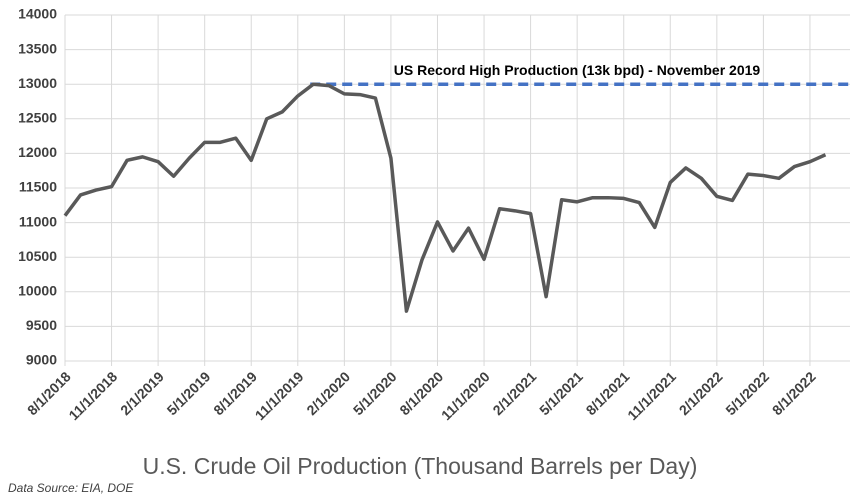 This screenshot has width=867, height=500. Describe the element at coordinates (465, 395) in the screenshot. I see `x-tick-label: 11/1/2020` at that location.